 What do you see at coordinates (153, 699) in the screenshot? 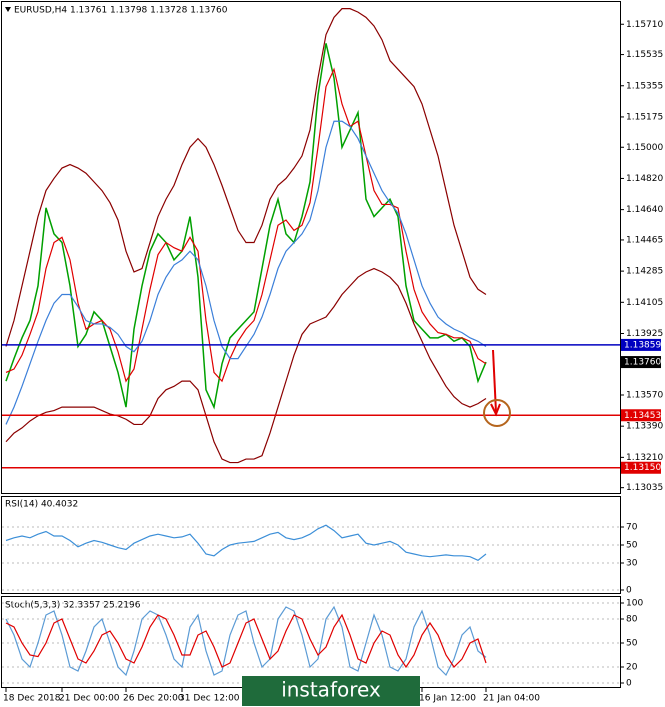
I see `x-tick-label: 26 Dec 20:00` at bounding box center [153, 699].